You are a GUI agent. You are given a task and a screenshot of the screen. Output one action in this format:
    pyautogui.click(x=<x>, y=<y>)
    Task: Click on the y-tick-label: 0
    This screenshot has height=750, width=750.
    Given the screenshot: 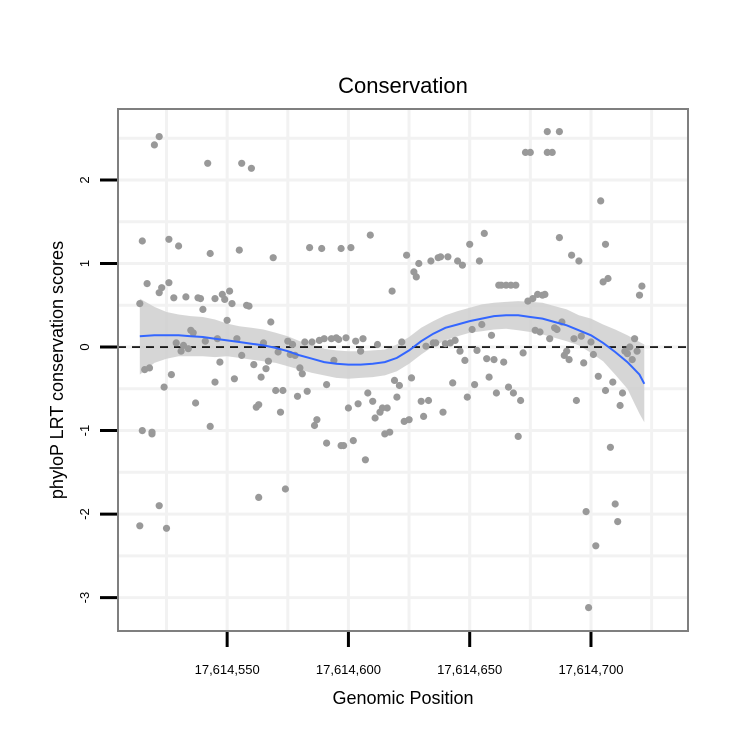 What is the action you would take?
    pyautogui.click(x=84, y=346)
    